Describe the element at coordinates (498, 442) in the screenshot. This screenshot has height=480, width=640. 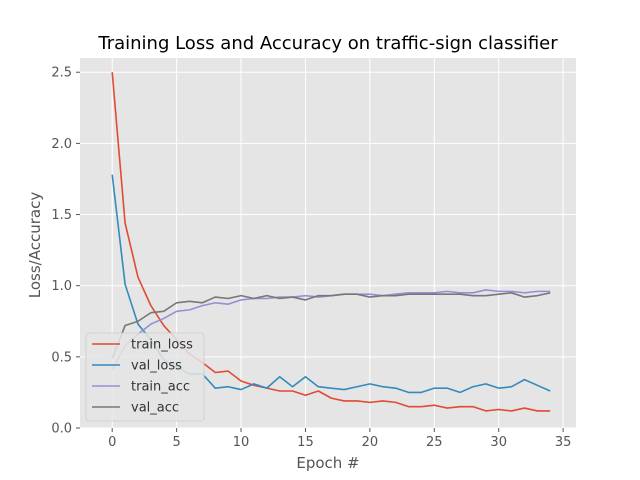
I see `x-tick-label: 30` at that location.